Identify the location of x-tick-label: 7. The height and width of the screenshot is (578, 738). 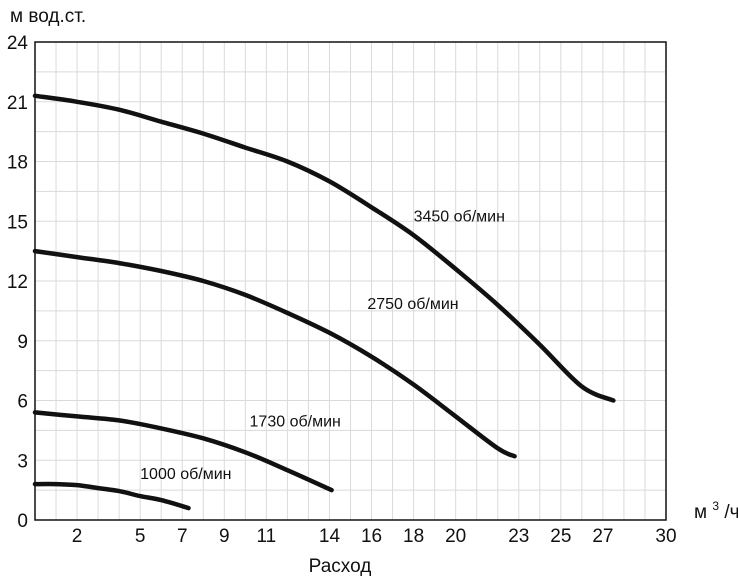
(182, 536).